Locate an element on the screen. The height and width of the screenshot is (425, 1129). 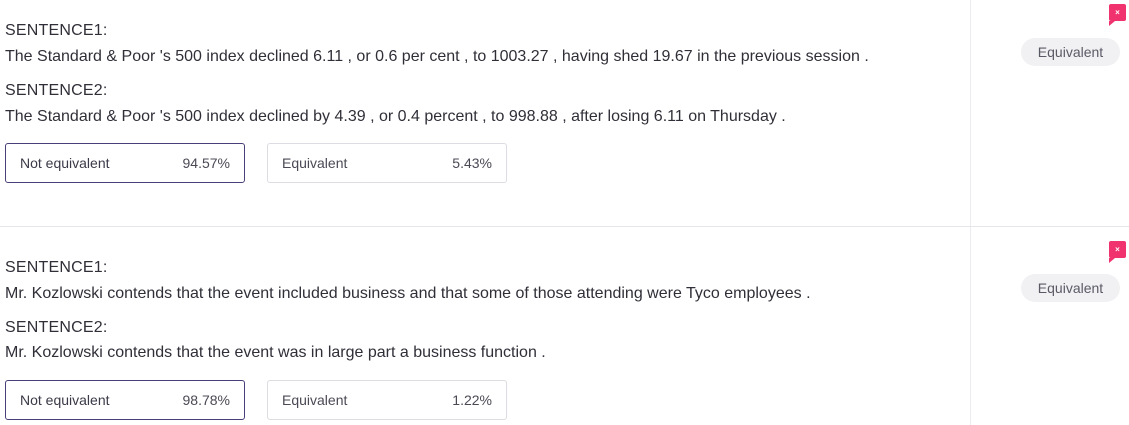
choice-equivalent: Equivalent 1.22% is located at coordinates (387, 400).